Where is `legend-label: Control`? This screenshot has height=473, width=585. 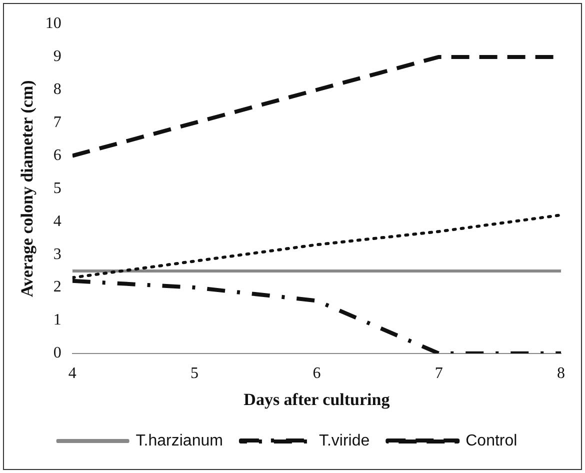 legend-label: Control is located at coordinates (492, 441).